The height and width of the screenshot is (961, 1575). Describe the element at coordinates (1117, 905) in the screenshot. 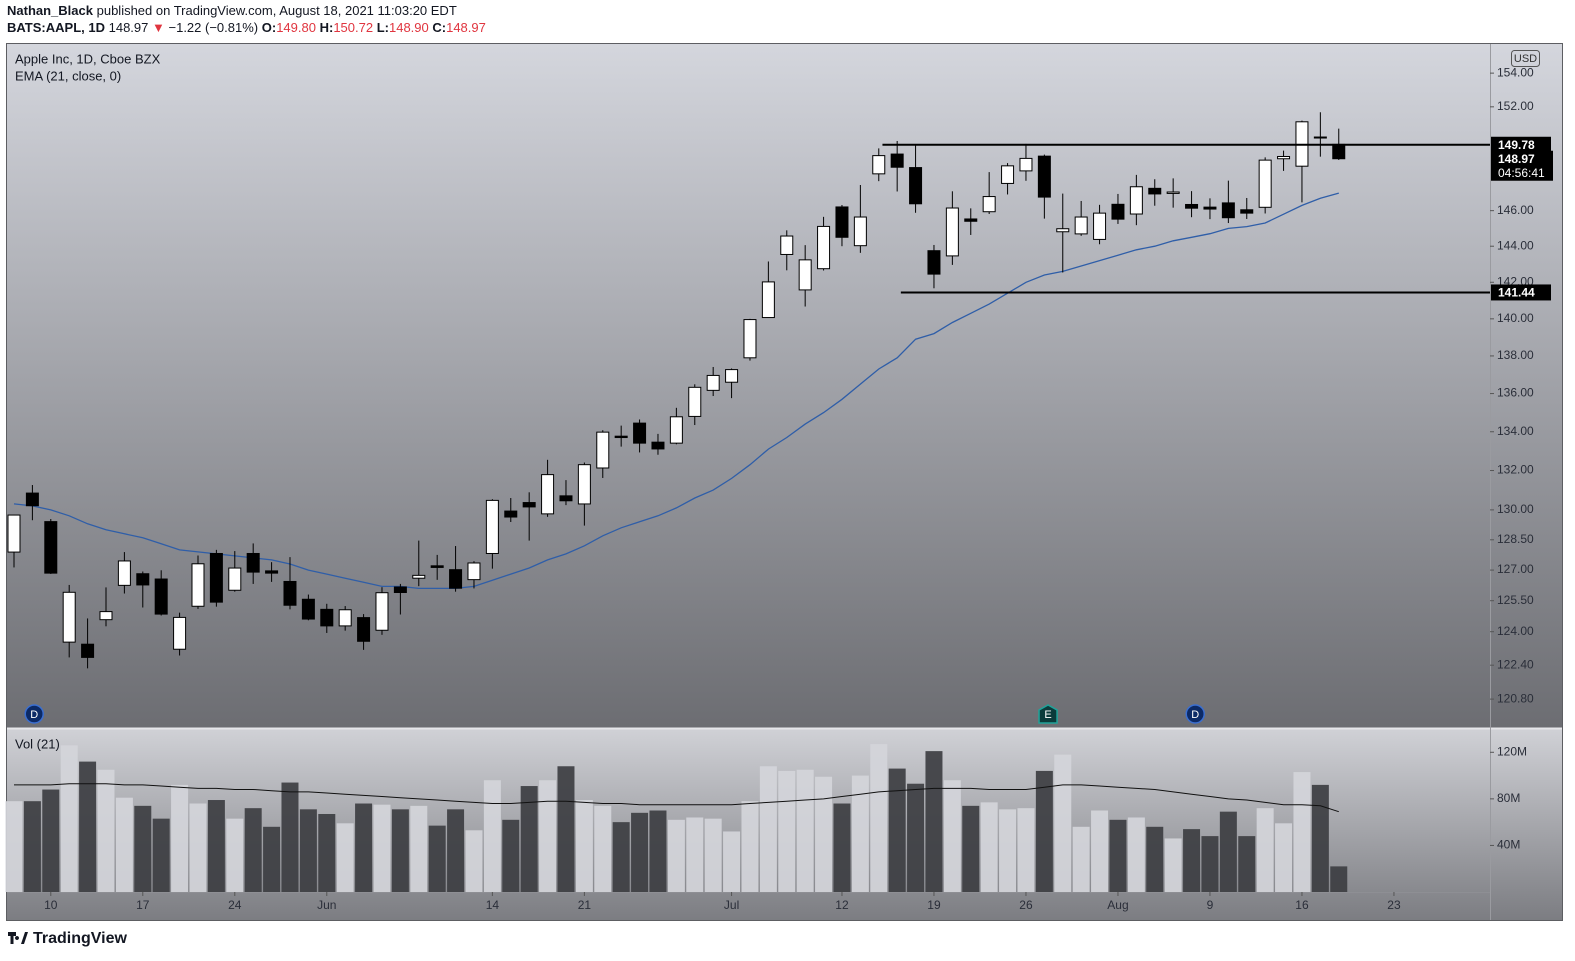

I see `x-tick-label: Aug` at that location.